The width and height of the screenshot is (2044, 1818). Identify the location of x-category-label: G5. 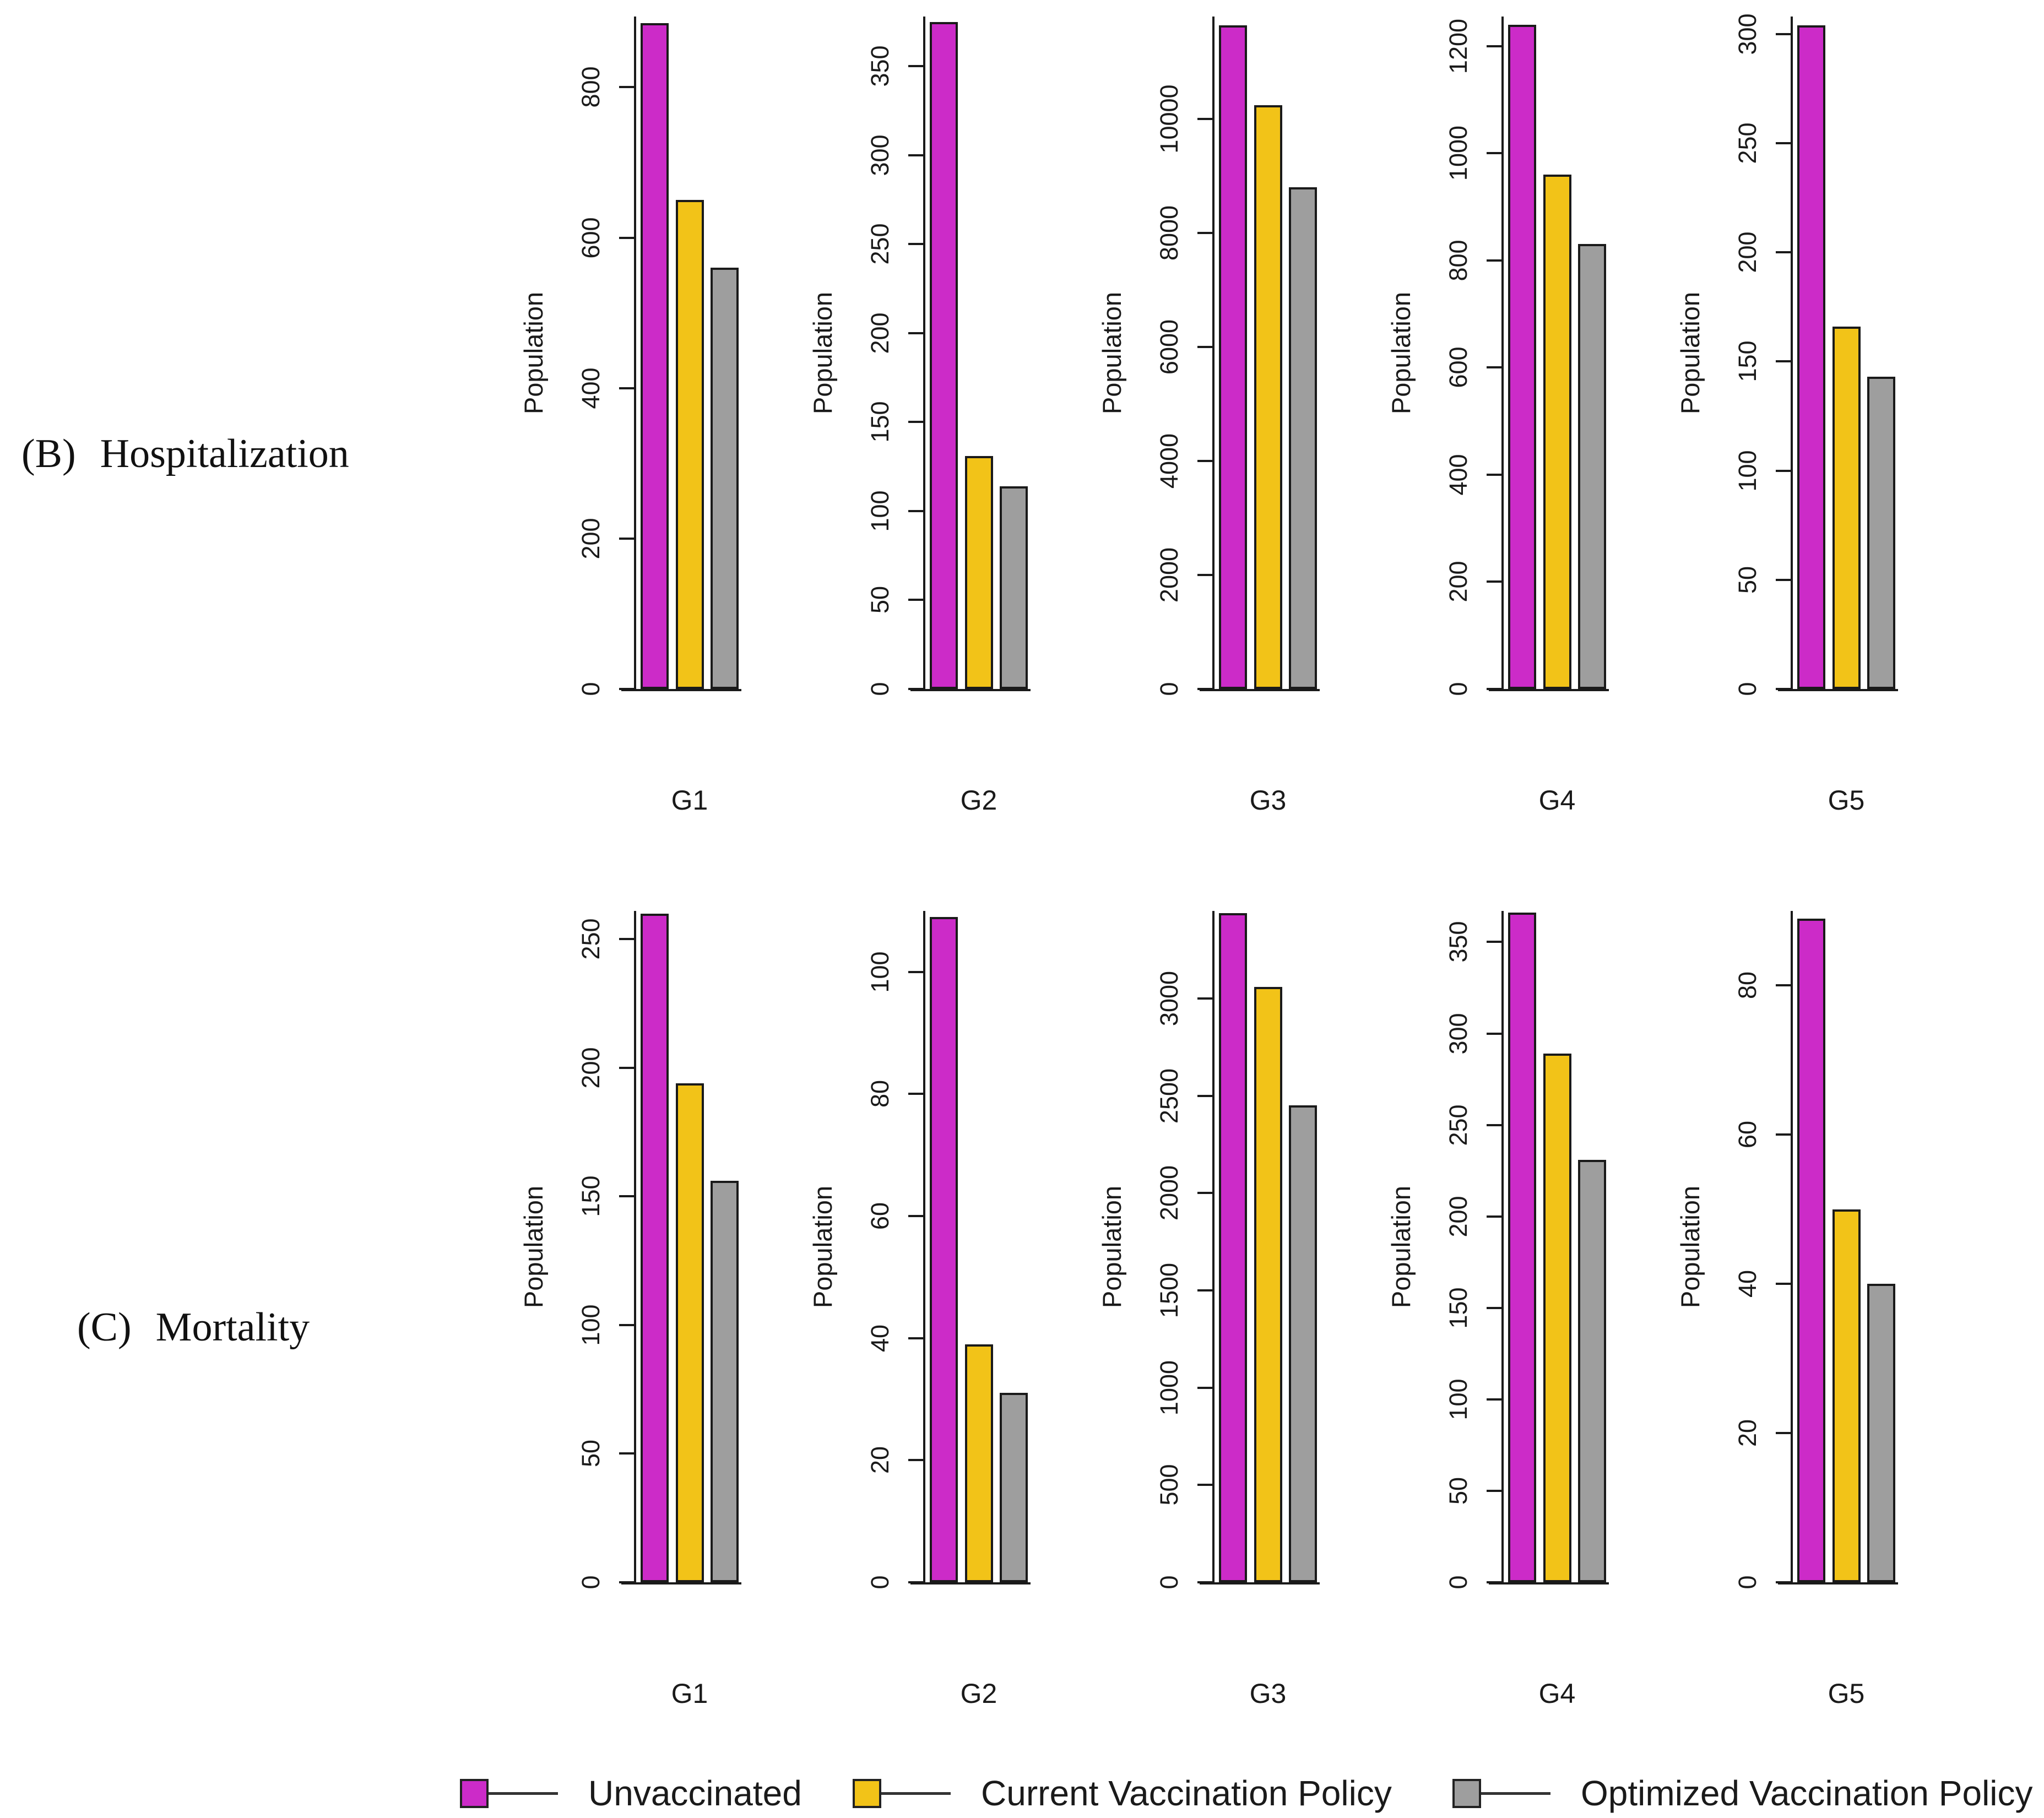
(1846, 800).